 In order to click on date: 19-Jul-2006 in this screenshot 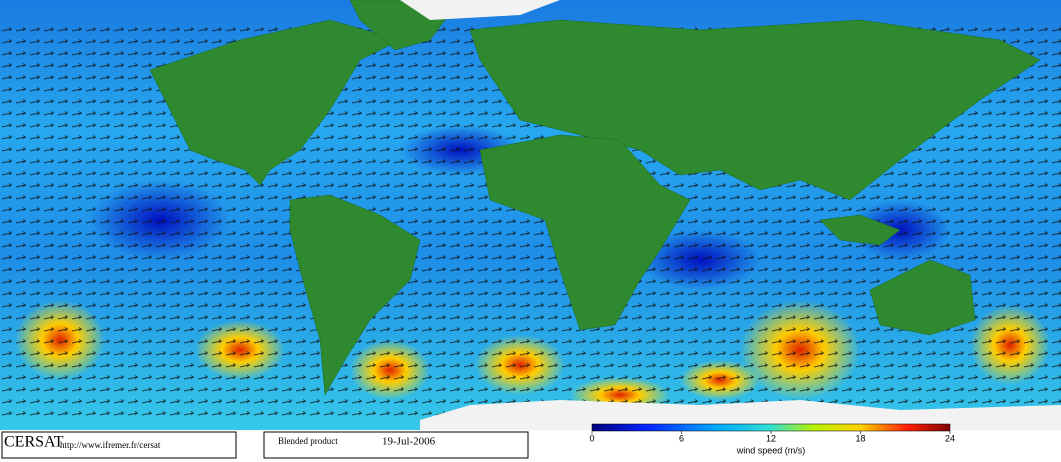, I will do `click(409, 442)`.